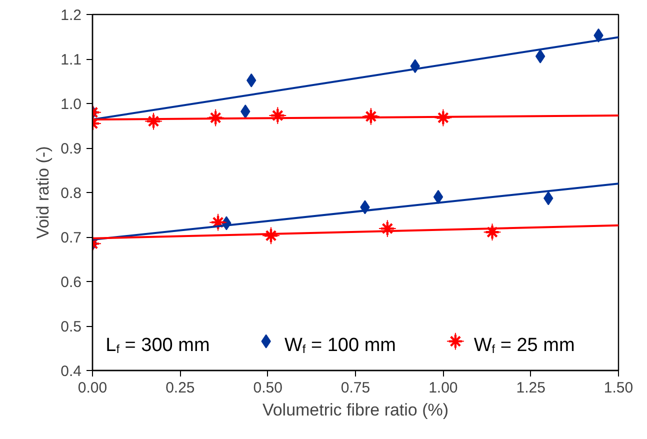 The width and height of the screenshot is (647, 439). What do you see at coordinates (93, 388) in the screenshot?
I see `x-tick-label: 0.00` at bounding box center [93, 388].